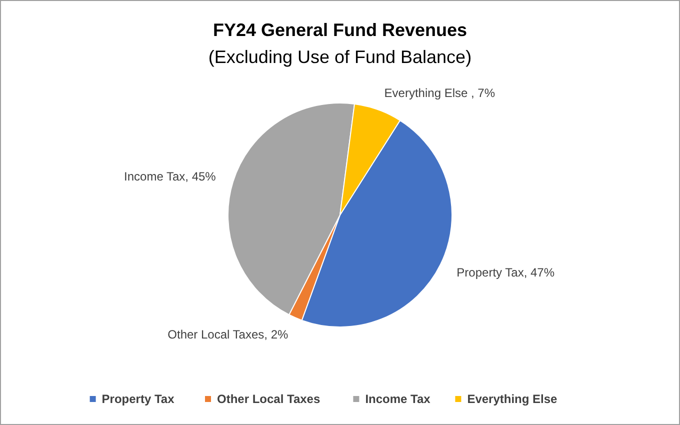 The height and width of the screenshot is (425, 680). What do you see at coordinates (505, 273) in the screenshot?
I see `data-label: Property Tax, 47%` at bounding box center [505, 273].